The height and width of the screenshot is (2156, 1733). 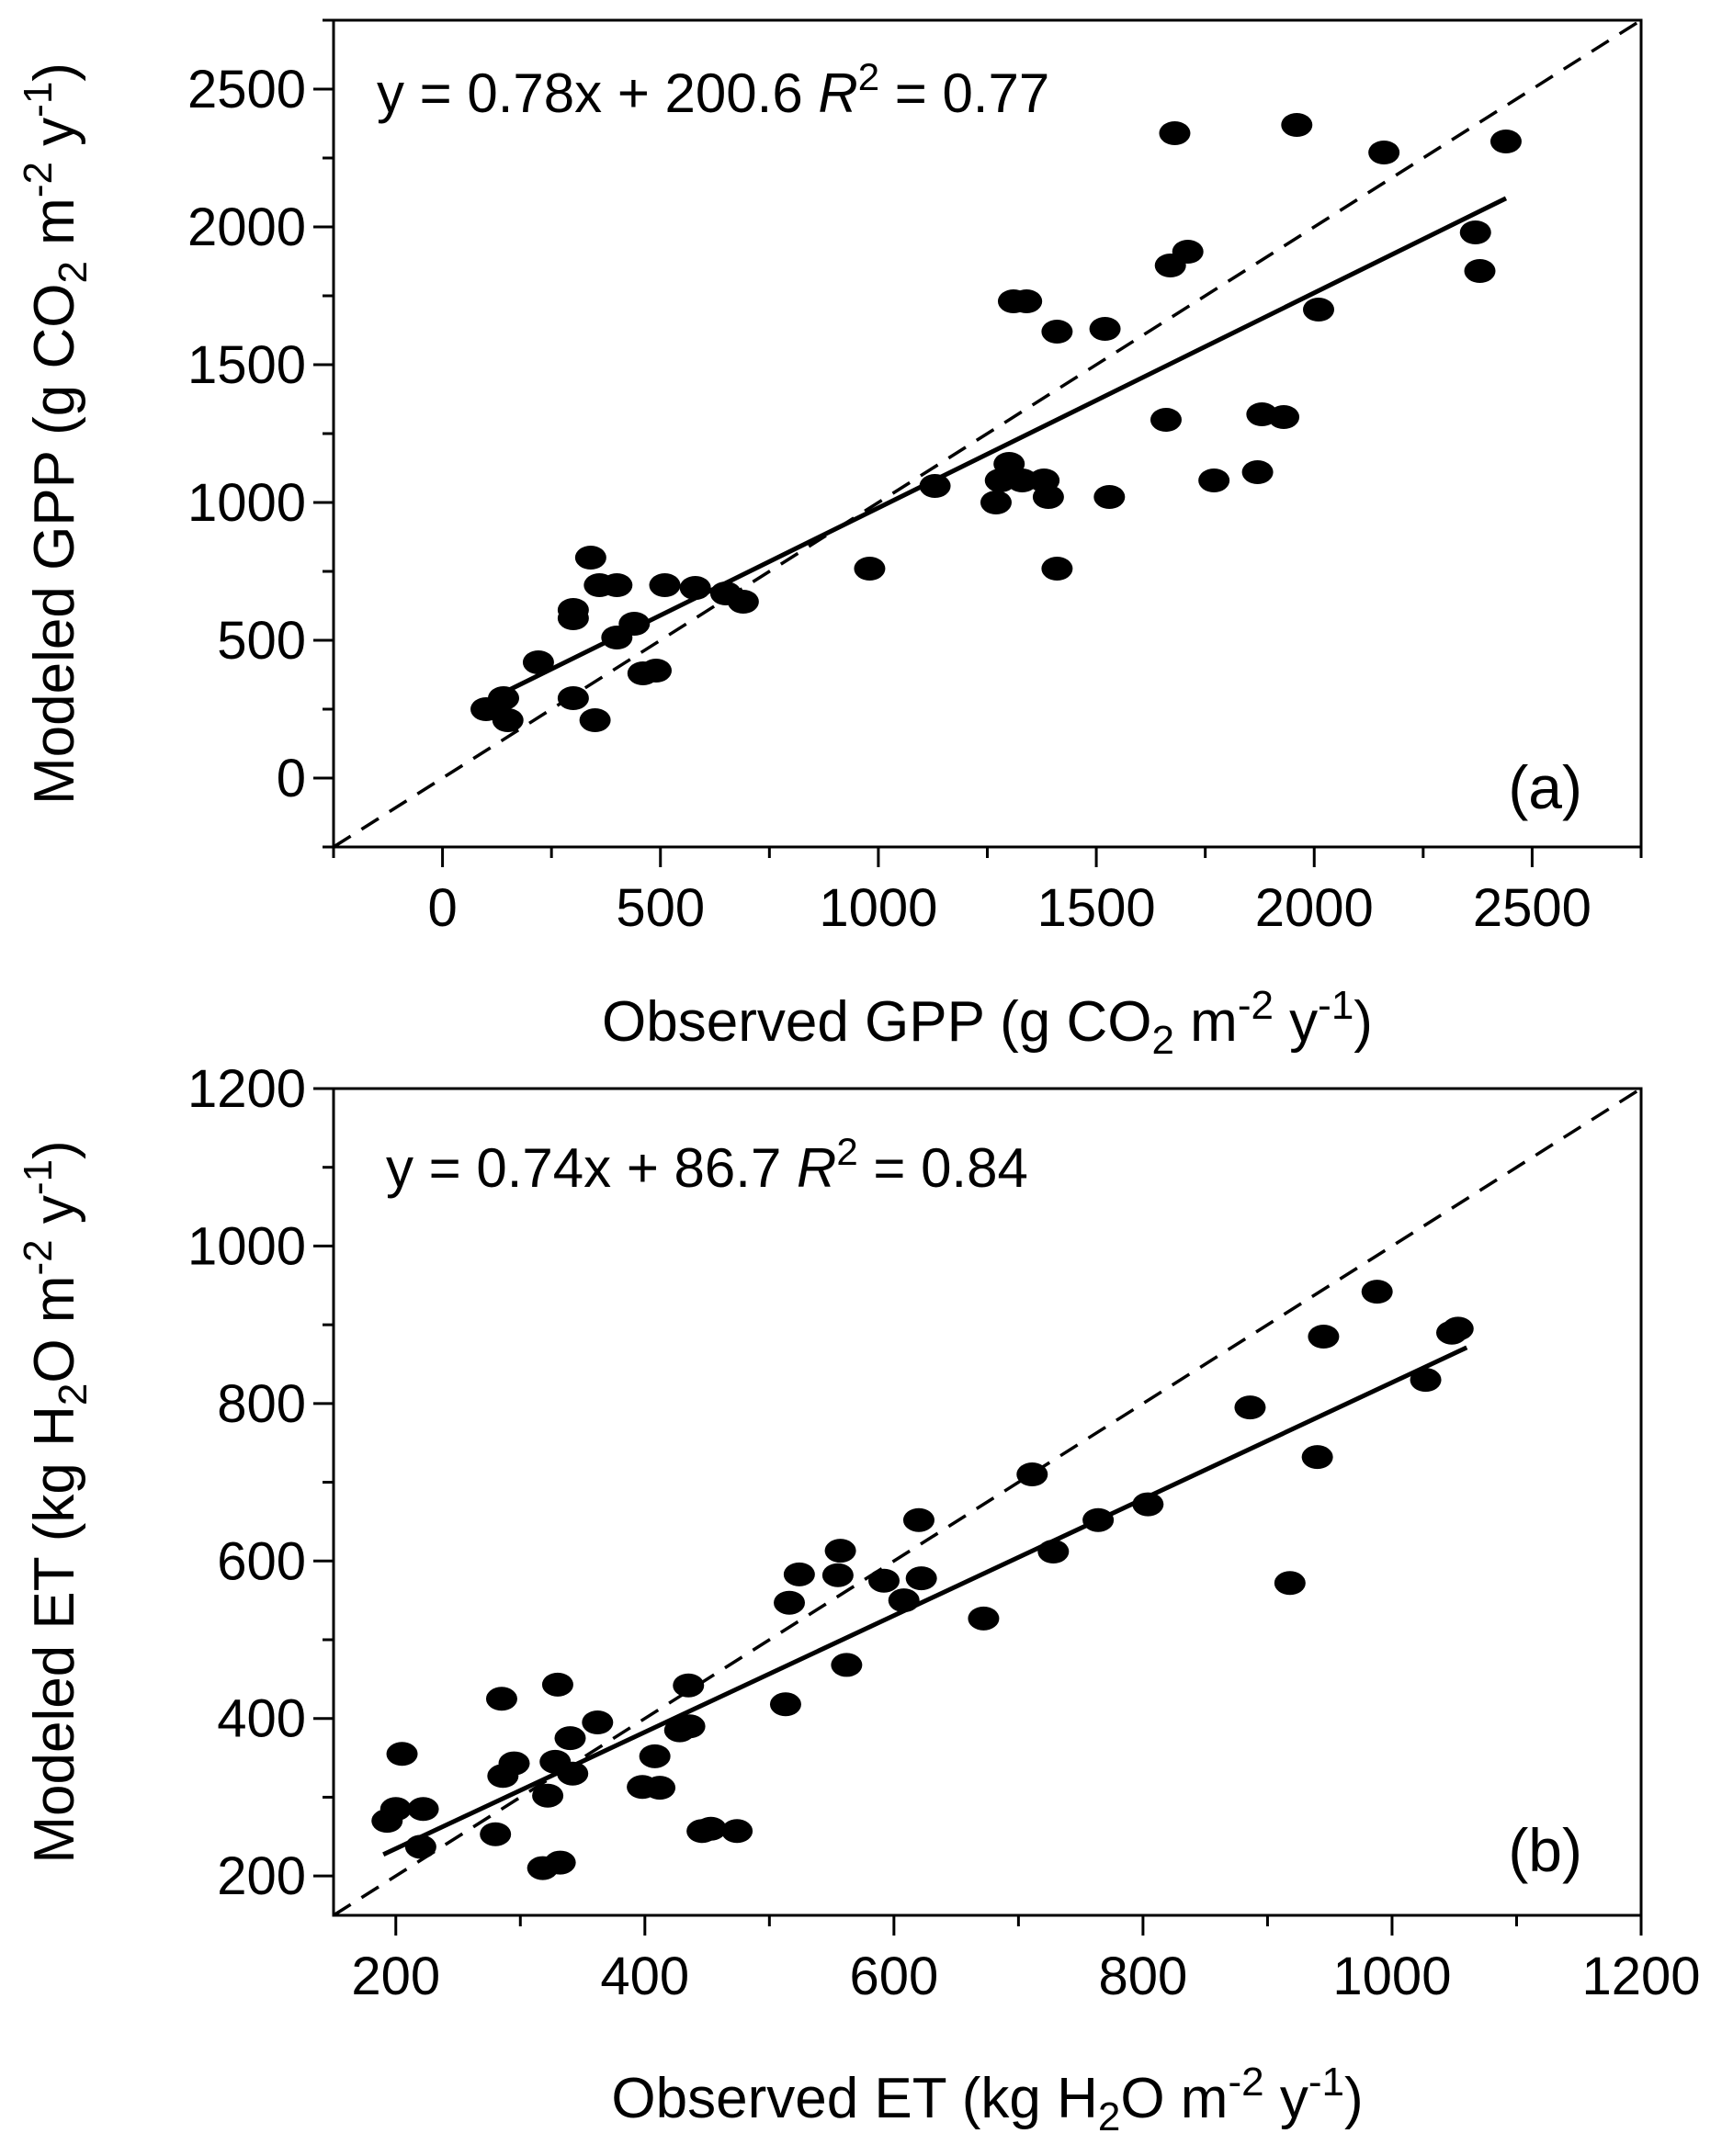 What do you see at coordinates (261, 1404) in the screenshot?
I see `y-tick-label: 800` at bounding box center [261, 1404].